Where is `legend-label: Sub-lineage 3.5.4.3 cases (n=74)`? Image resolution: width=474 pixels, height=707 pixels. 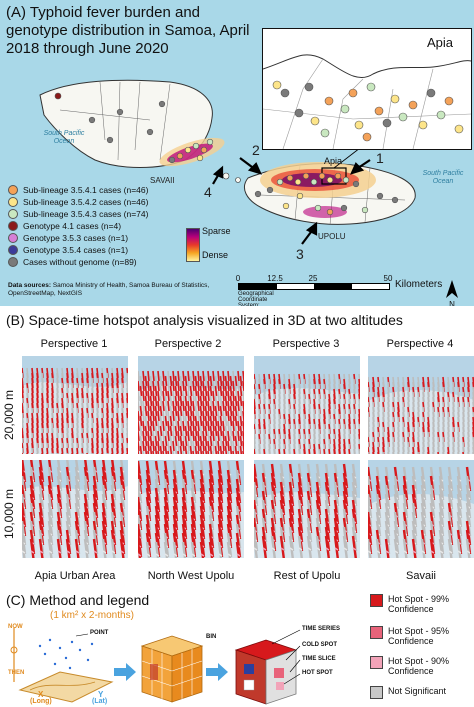
legend-label: Sub-lineage 3.5.4.3 cases (n=74) is located at coordinates (86, 214).